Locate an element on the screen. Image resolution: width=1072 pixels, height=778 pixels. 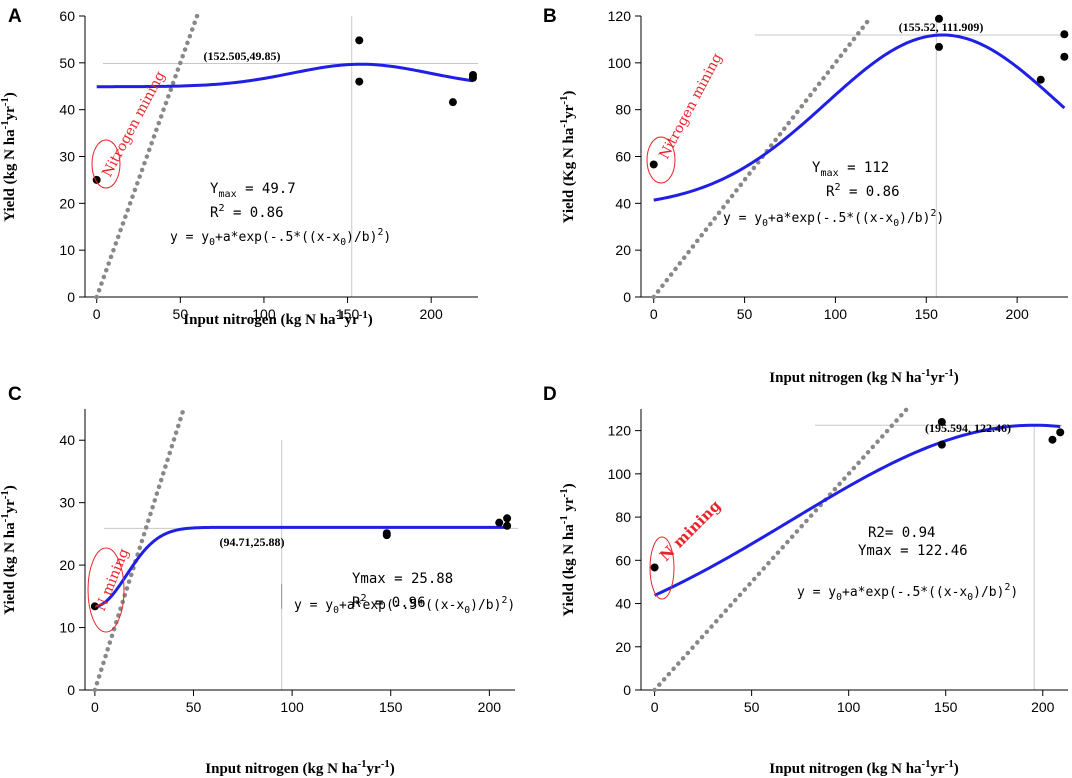
panel-label: A is located at coordinates (15, 16).